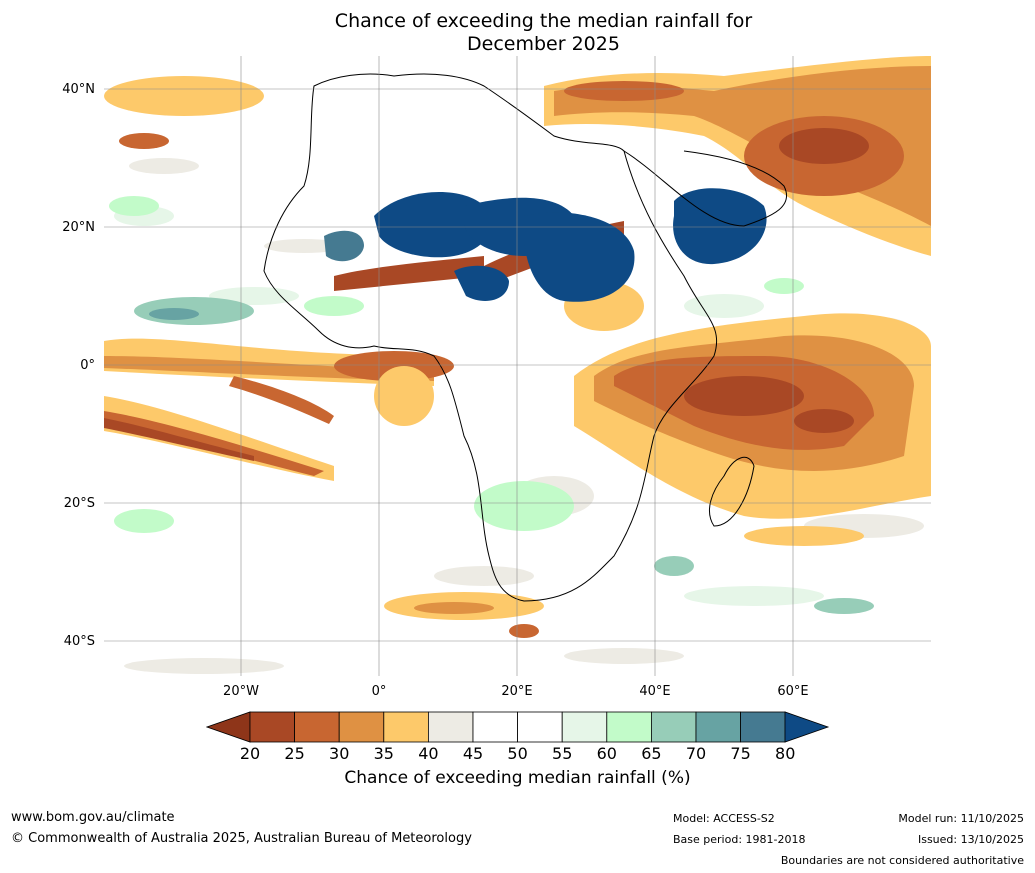 The height and width of the screenshot is (873, 1035). I want to click on footer-model-run: Model run: 11/10/2025, so click(961, 818).